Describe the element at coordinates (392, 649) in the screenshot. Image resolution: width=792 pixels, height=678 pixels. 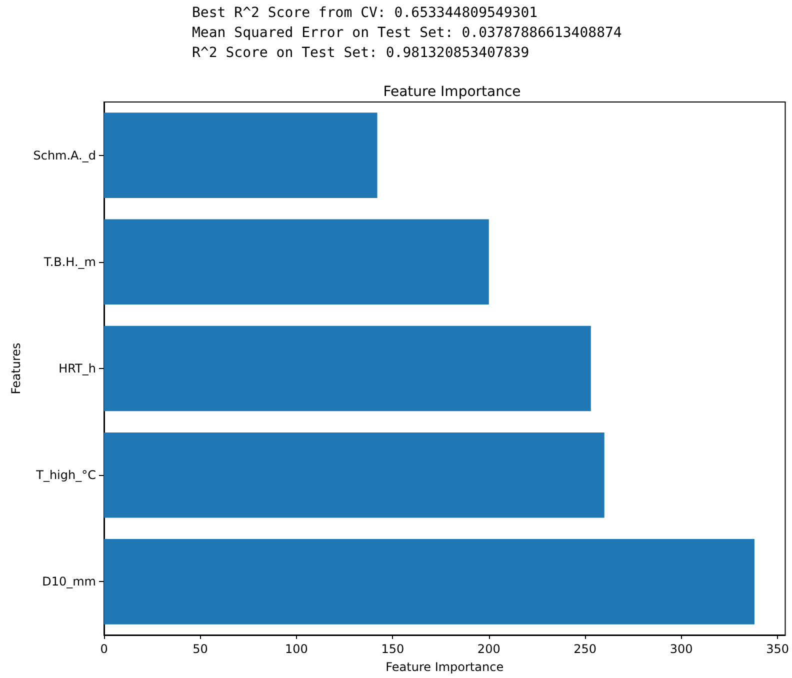
I see `x-tick-label: 150` at that location.